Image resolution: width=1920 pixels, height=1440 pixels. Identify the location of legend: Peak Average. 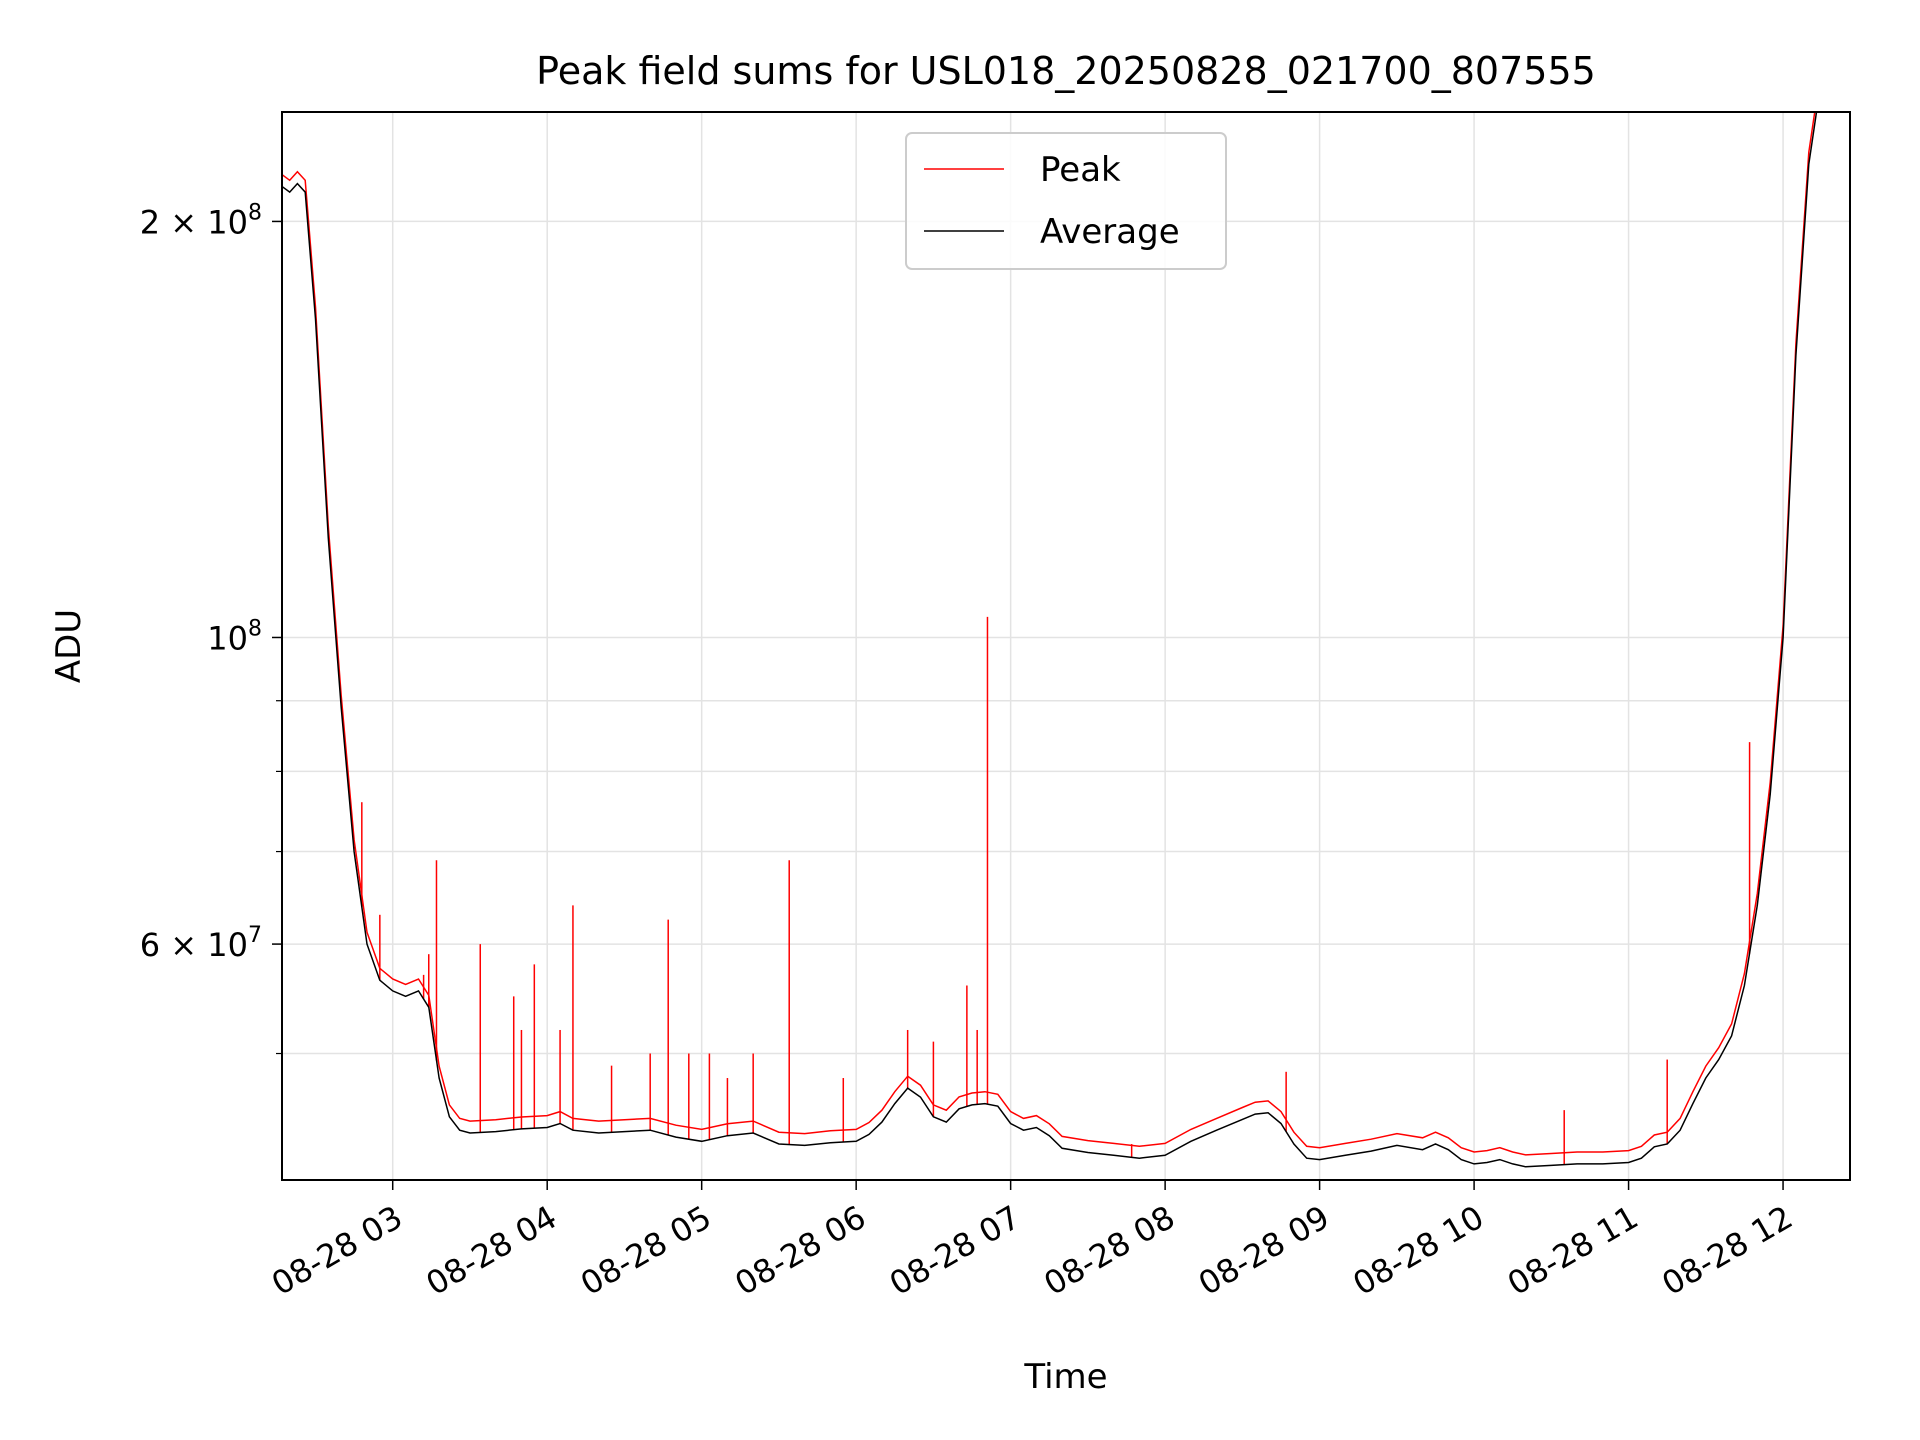
(1066, 201).